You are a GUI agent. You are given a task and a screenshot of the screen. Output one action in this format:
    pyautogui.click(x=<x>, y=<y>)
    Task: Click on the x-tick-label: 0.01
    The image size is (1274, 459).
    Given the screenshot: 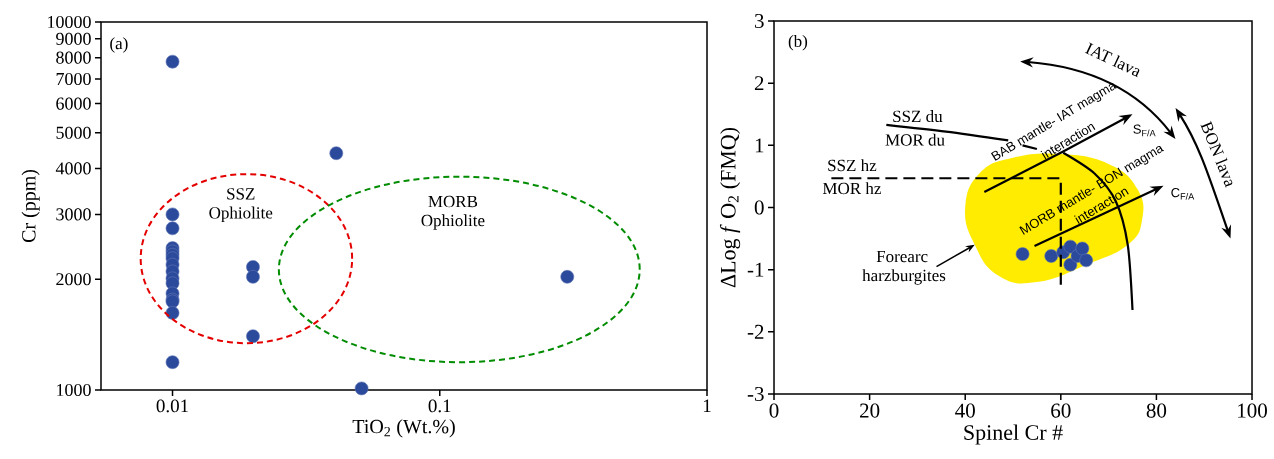 What is the action you would take?
    pyautogui.click(x=172, y=406)
    